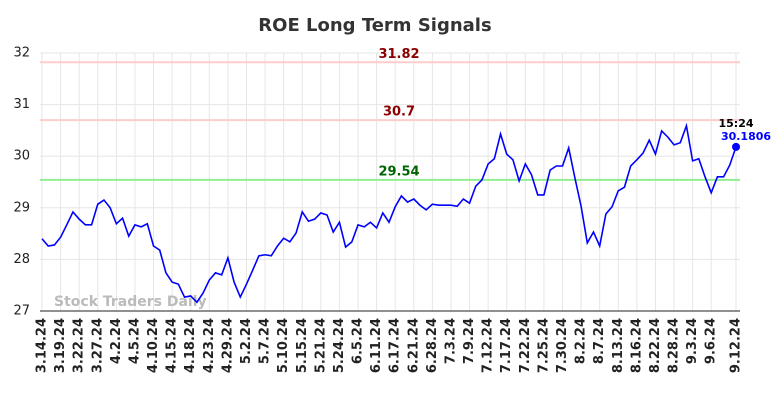 This screenshot has height=398, width=784. I want to click on x-tick-label: 5.21.24, so click(320, 345).